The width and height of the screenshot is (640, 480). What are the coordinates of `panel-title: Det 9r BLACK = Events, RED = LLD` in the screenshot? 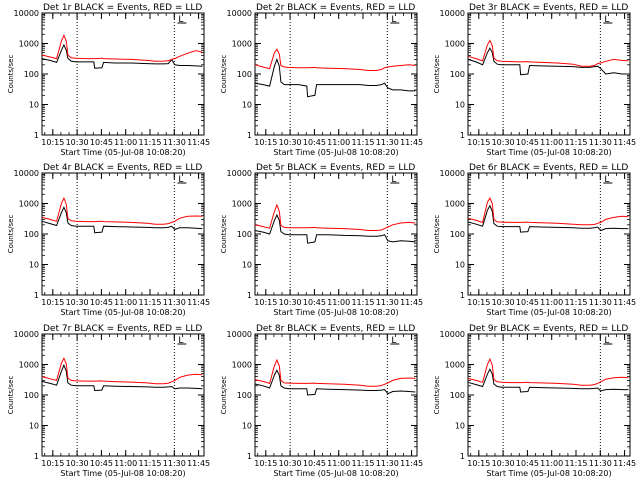 It's located at (548, 329).